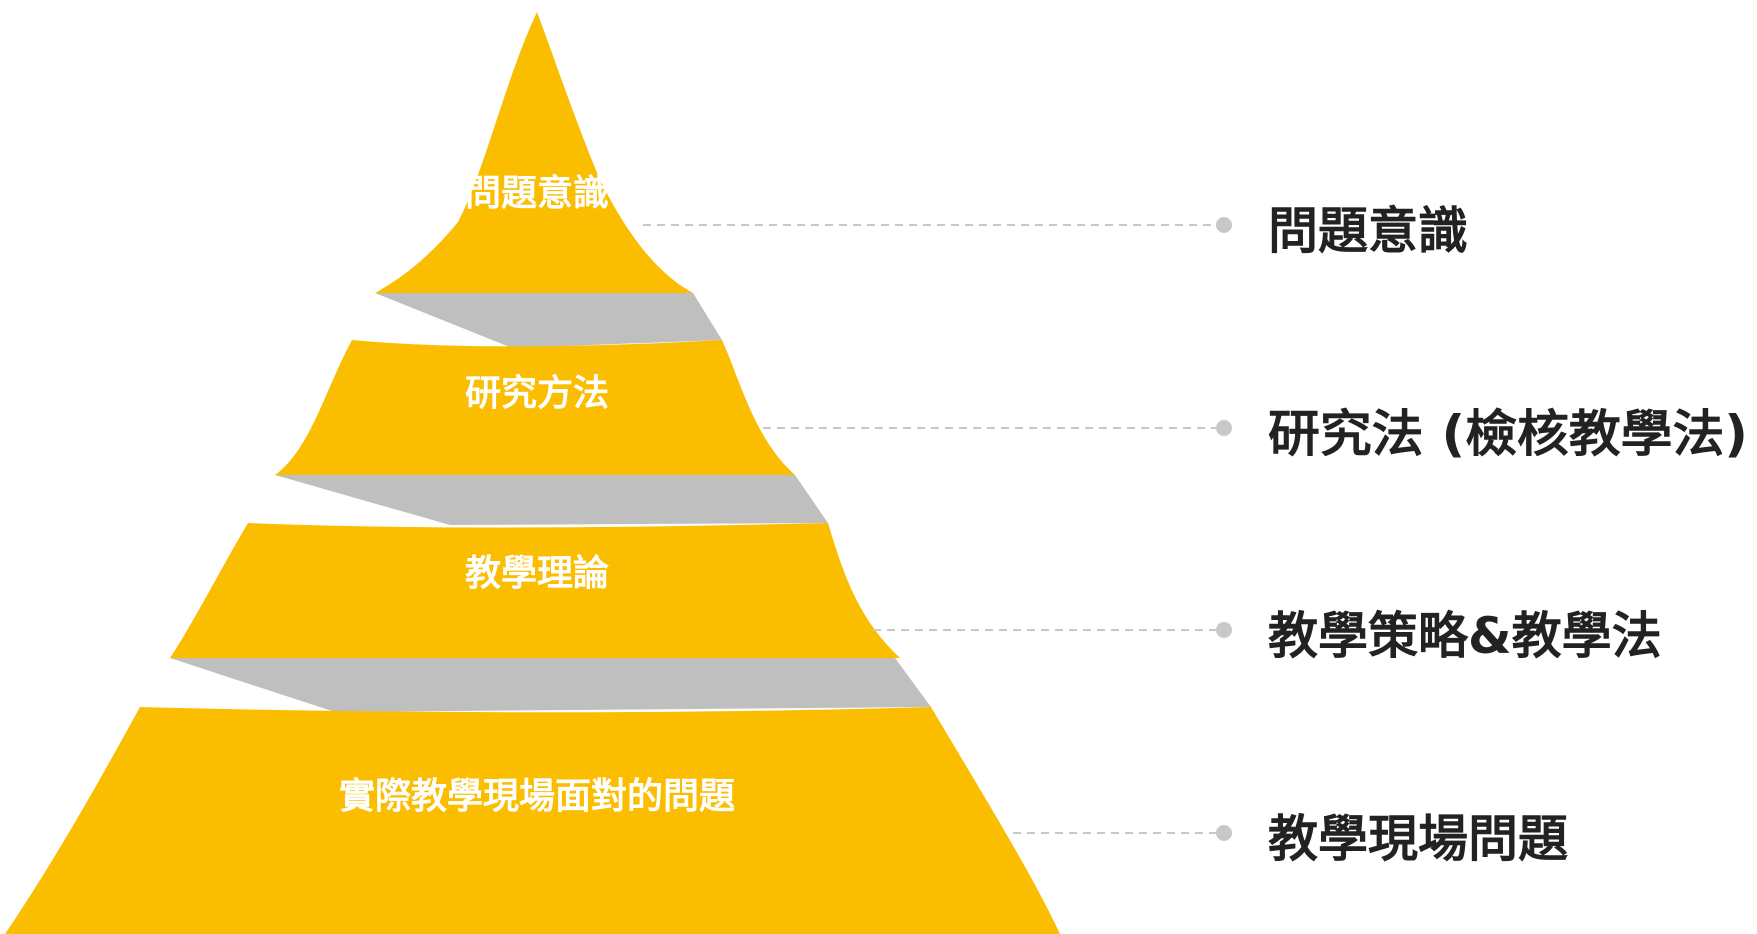 This screenshot has height=934, width=1757. What do you see at coordinates (1508, 434) in the screenshot?
I see `right-label-2: 研究法 (檢核教學法)` at bounding box center [1508, 434].